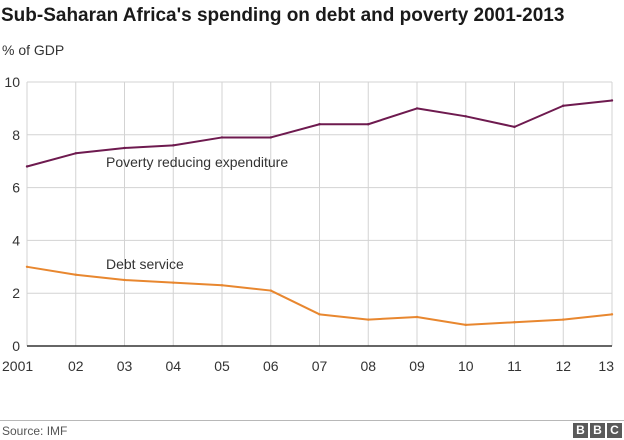 Image resolution: width=624 pixels, height=440 pixels. I want to click on x-tick-label: 04, so click(173, 366).